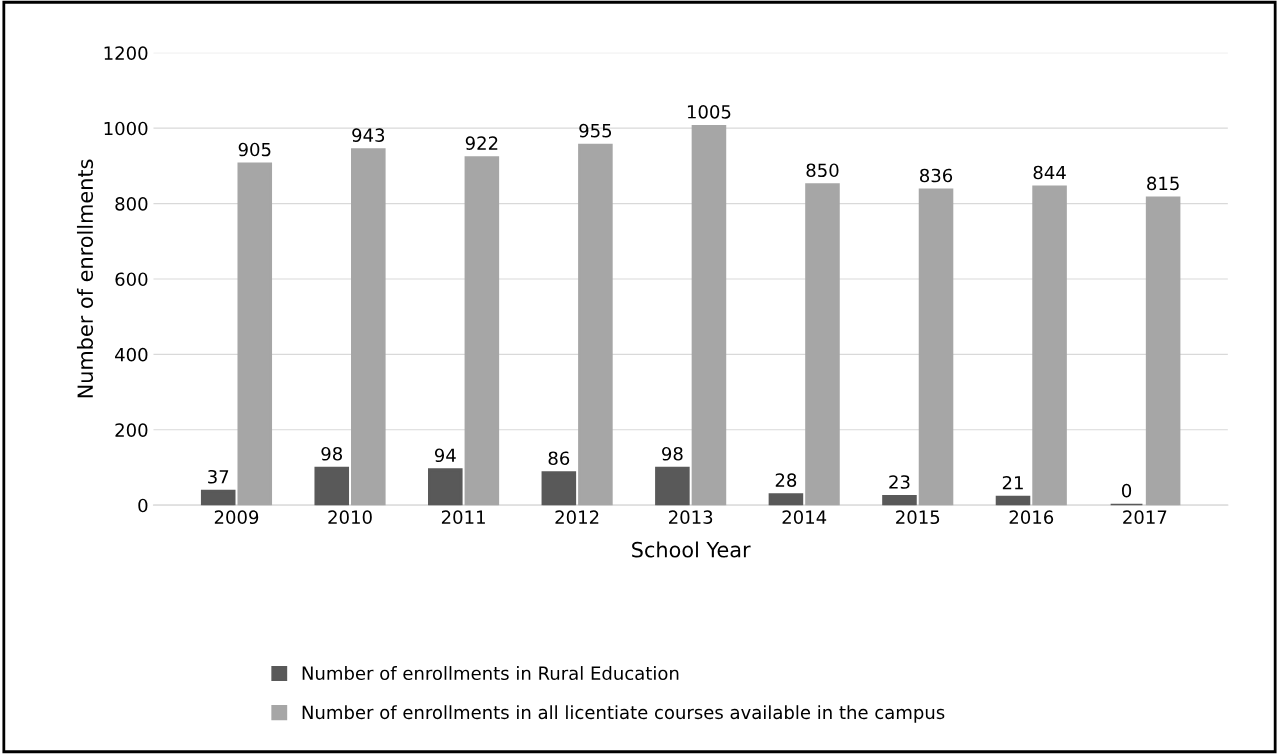 This screenshot has height=754, width=1279. What do you see at coordinates (691, 517) in the screenshot?
I see `x-tick-label: 2013` at bounding box center [691, 517].